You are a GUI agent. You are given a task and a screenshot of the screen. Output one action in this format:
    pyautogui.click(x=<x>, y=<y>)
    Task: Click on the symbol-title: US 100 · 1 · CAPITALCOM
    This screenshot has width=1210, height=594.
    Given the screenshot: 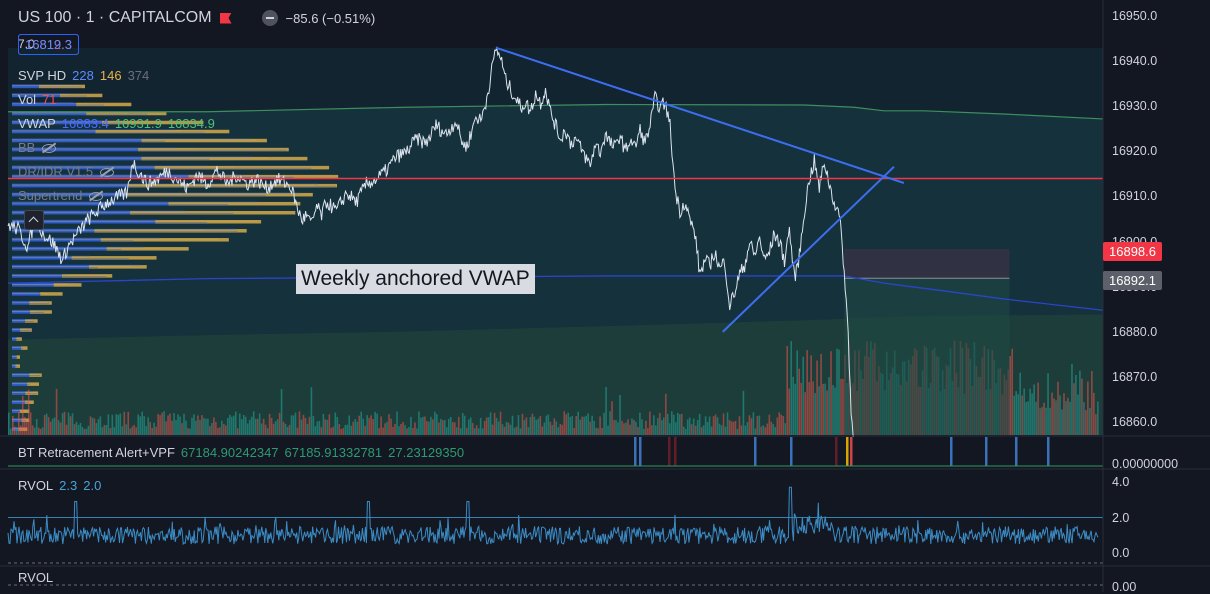 What is the action you would take?
    pyautogui.click(x=115, y=17)
    